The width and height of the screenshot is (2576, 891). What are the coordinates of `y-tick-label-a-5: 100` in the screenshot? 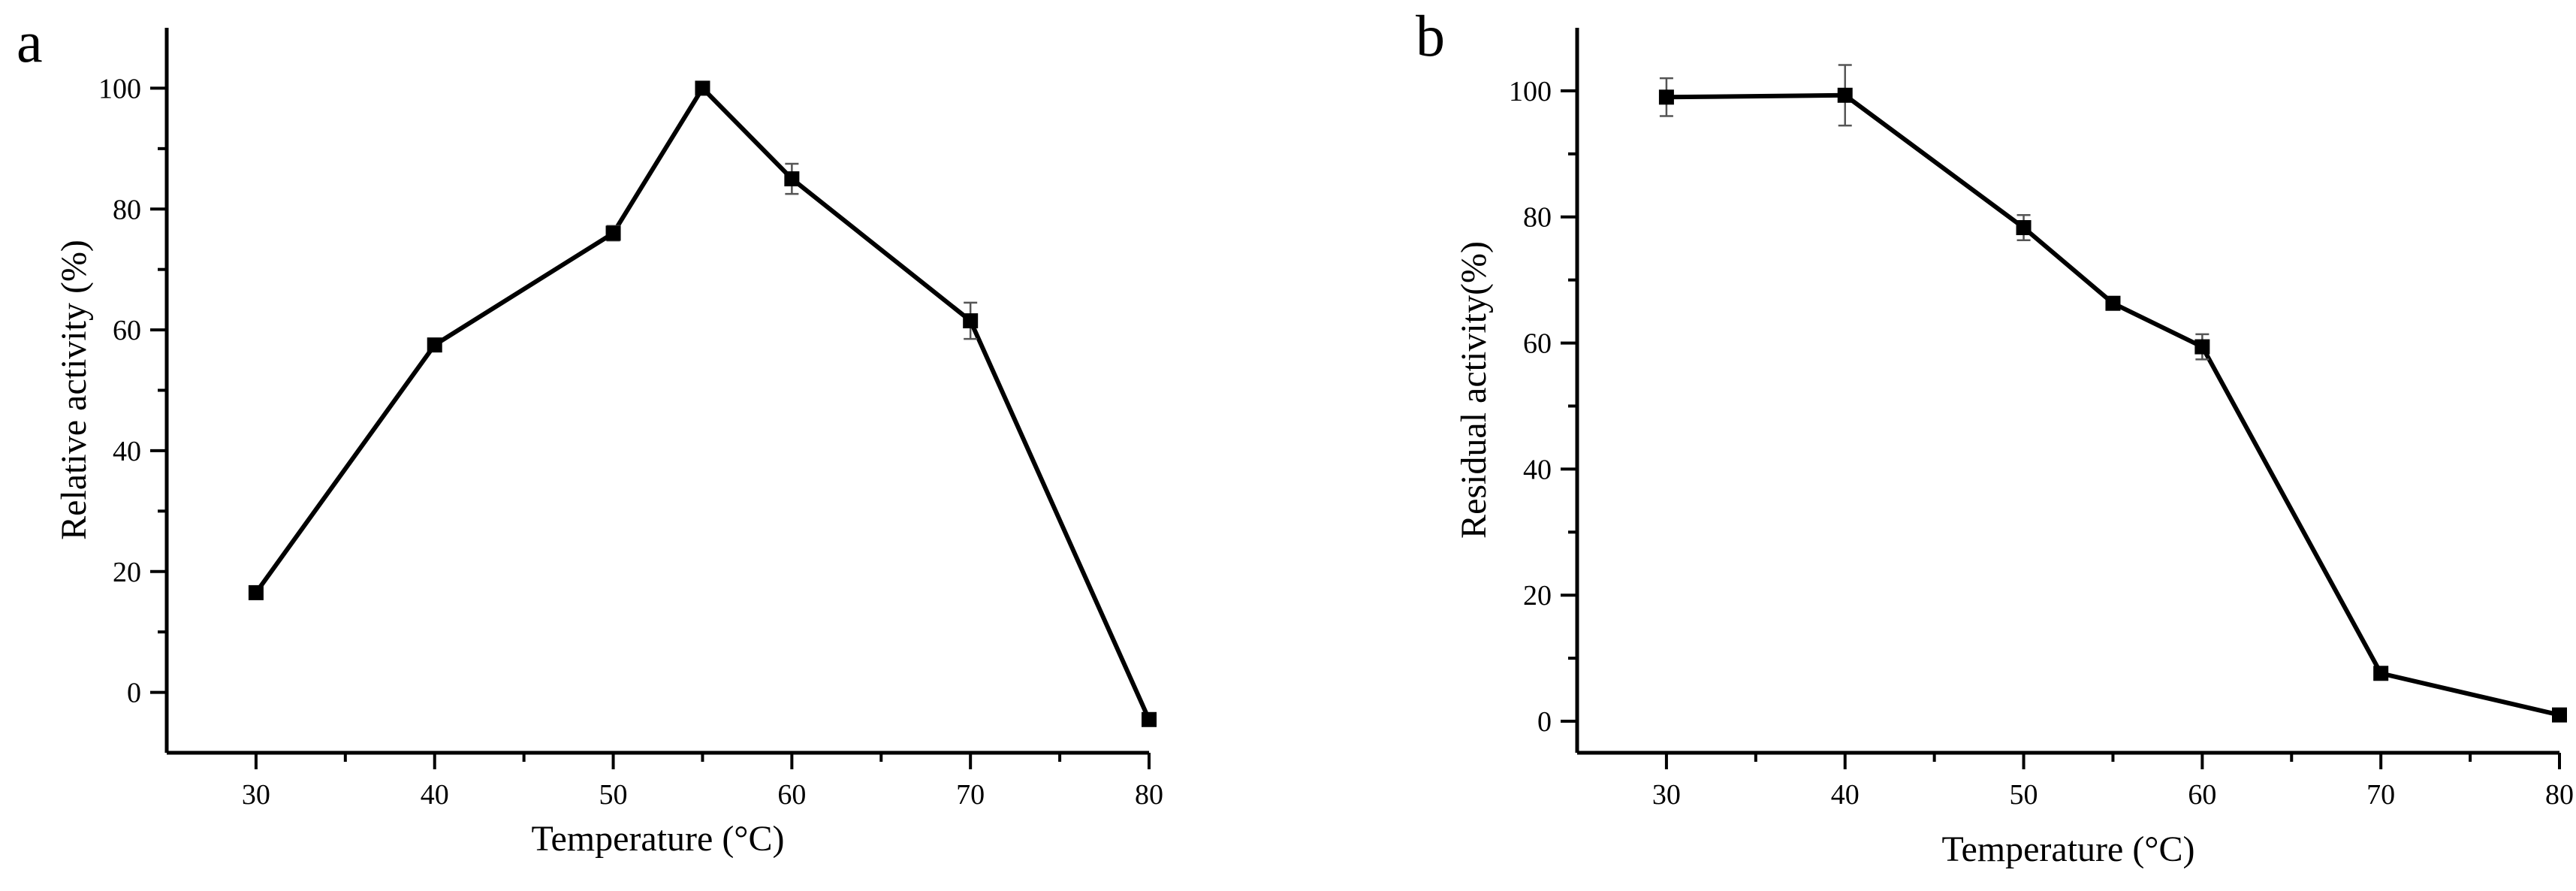 It's located at (120, 88).